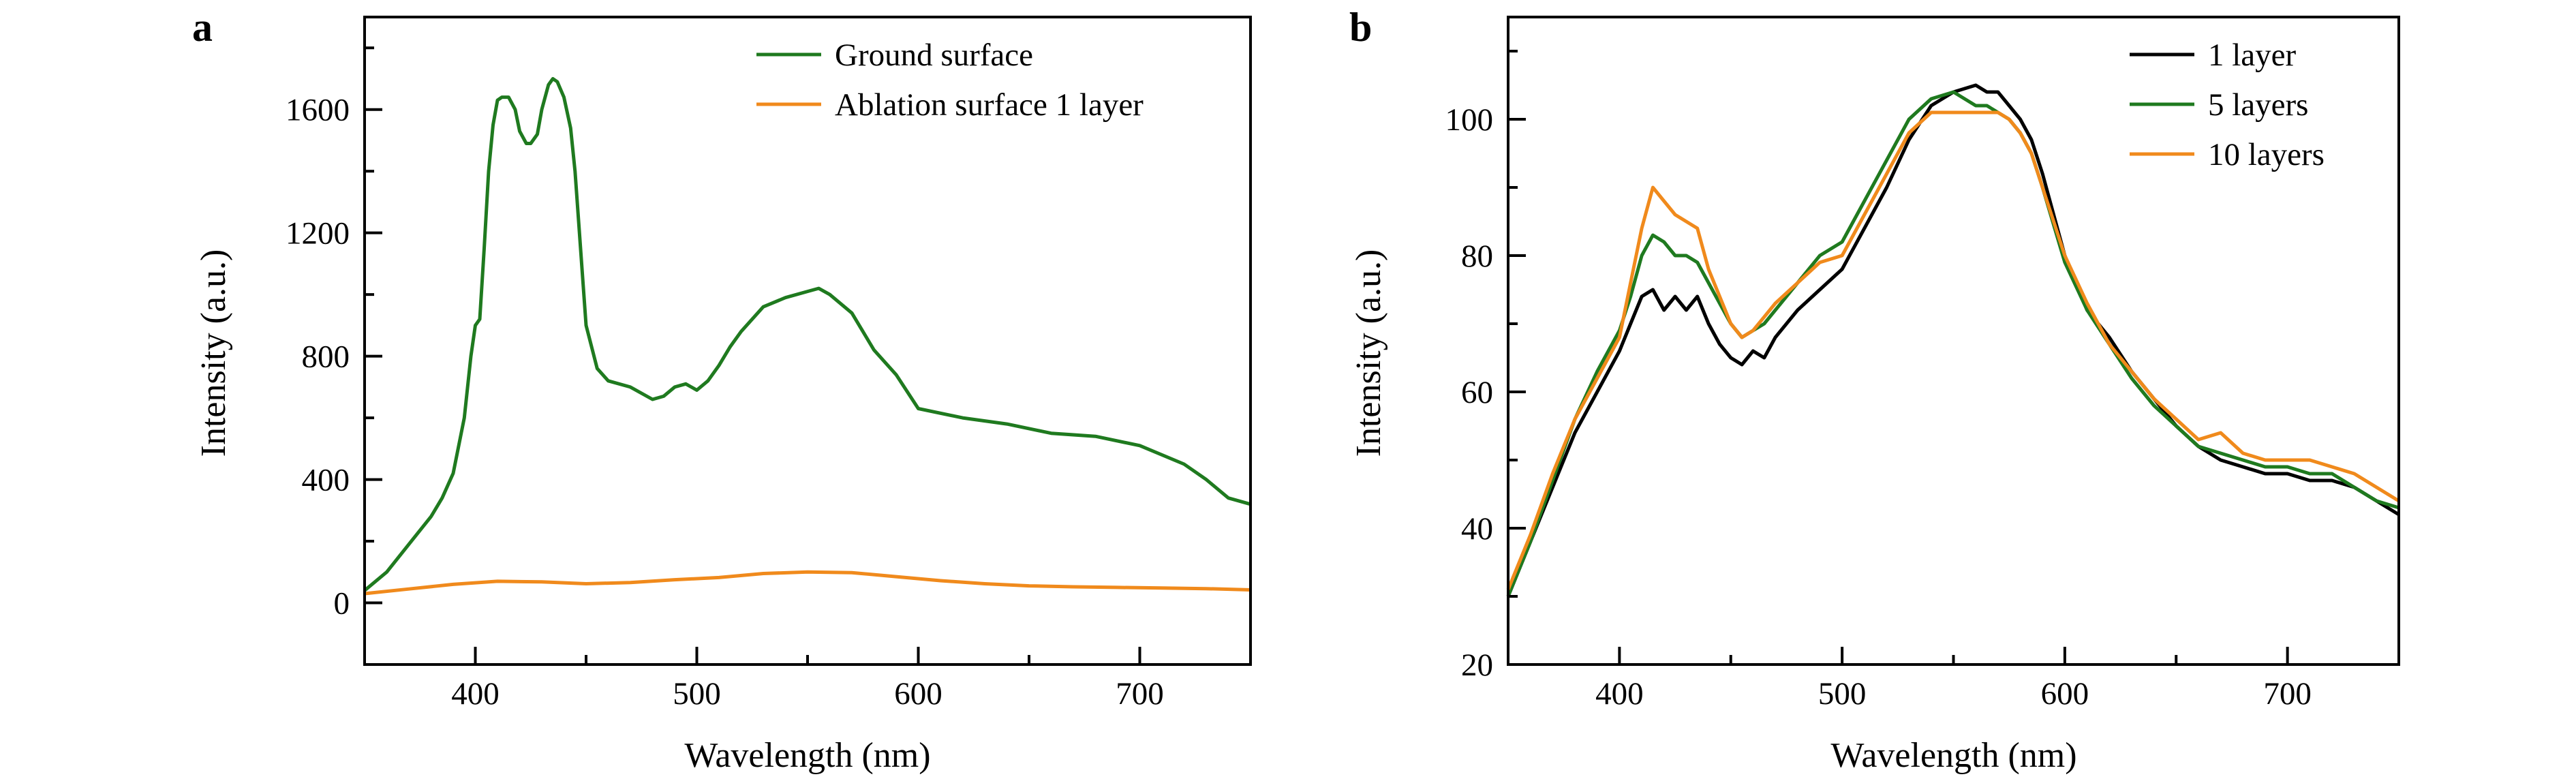 Image resolution: width=2576 pixels, height=779 pixels. I want to click on panel-b-y-tick-label: 60, so click(1477, 392).